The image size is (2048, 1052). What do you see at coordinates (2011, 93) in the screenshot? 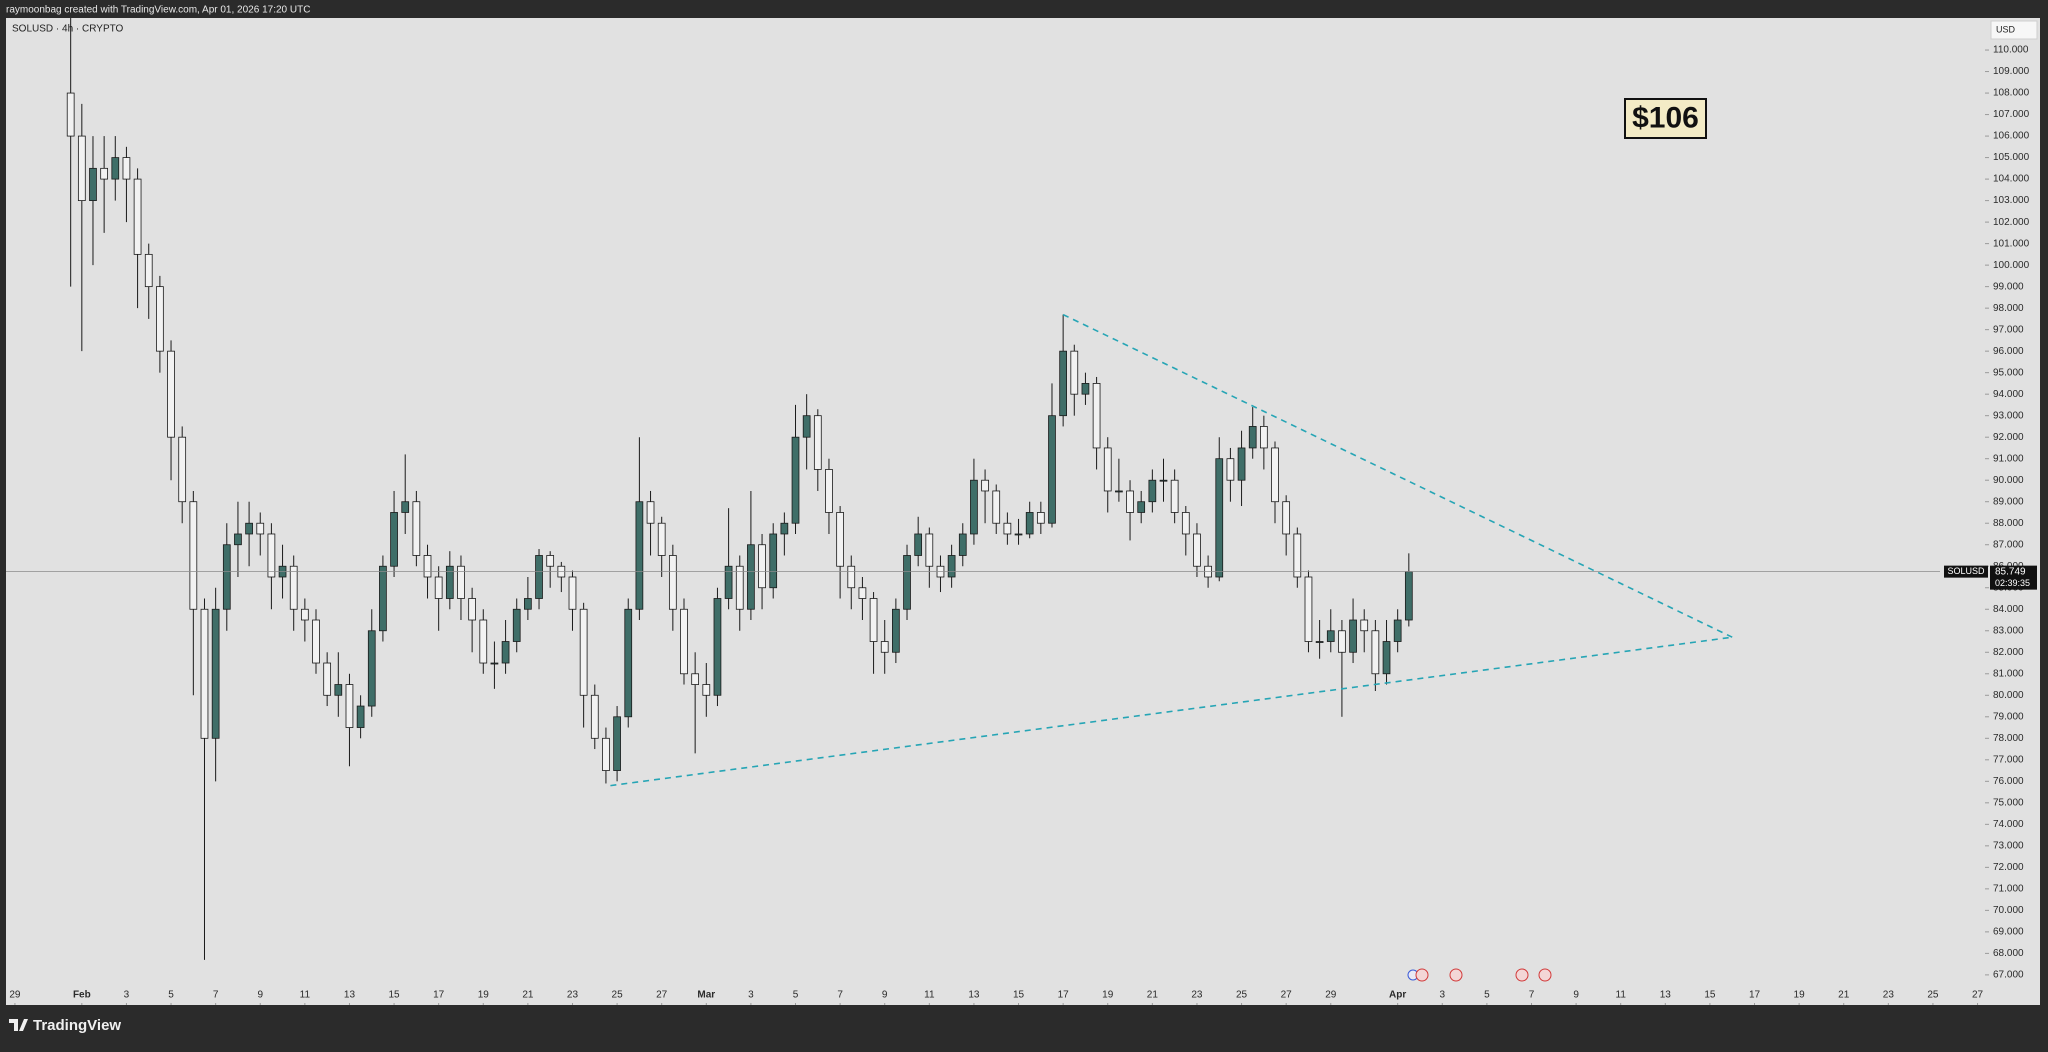
I see `y-tick-label: 108.000` at bounding box center [2011, 93].